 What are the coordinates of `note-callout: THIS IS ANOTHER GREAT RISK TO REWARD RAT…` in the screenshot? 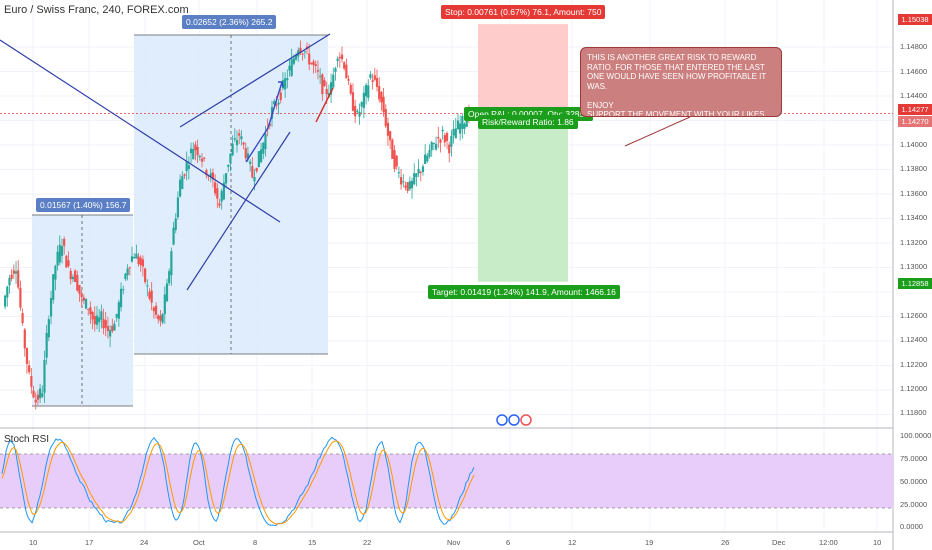 It's located at (681, 82).